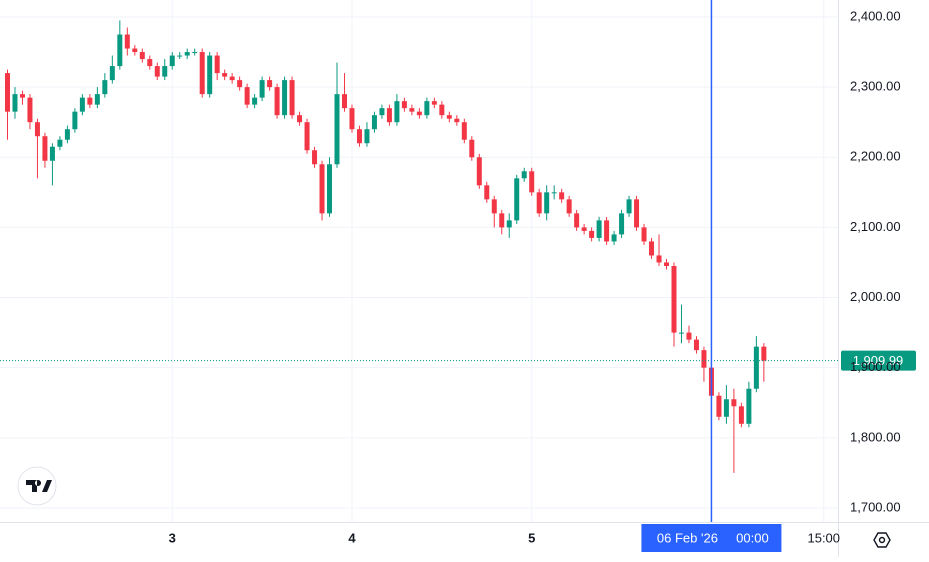  What do you see at coordinates (37, 486) in the screenshot?
I see `tradingview-logo` at bounding box center [37, 486].